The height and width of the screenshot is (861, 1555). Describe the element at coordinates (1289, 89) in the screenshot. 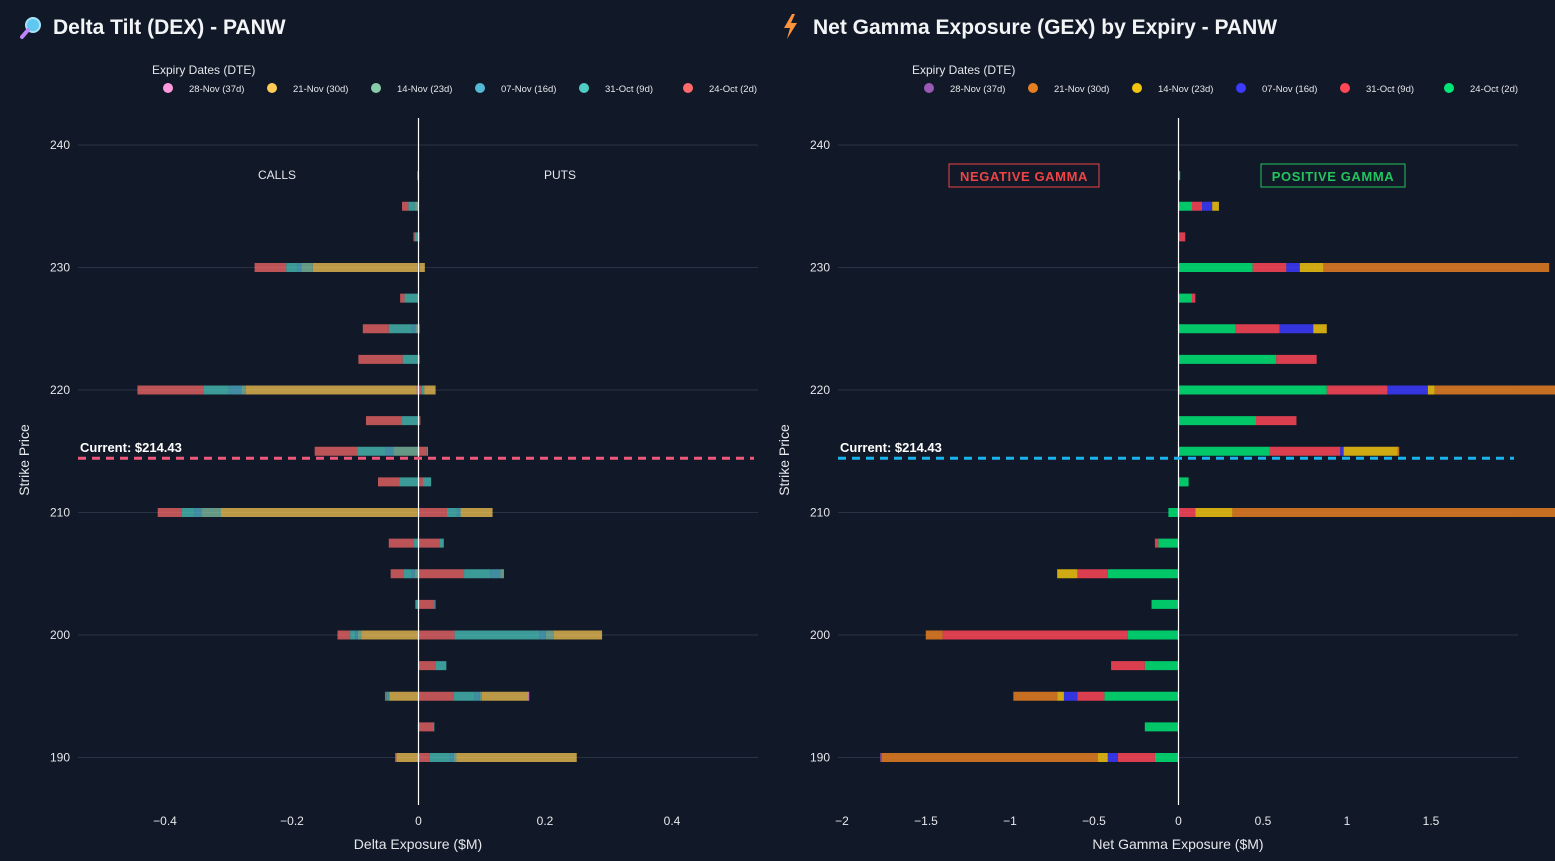

I see `legend-label: 07-Nov (16d)` at that location.